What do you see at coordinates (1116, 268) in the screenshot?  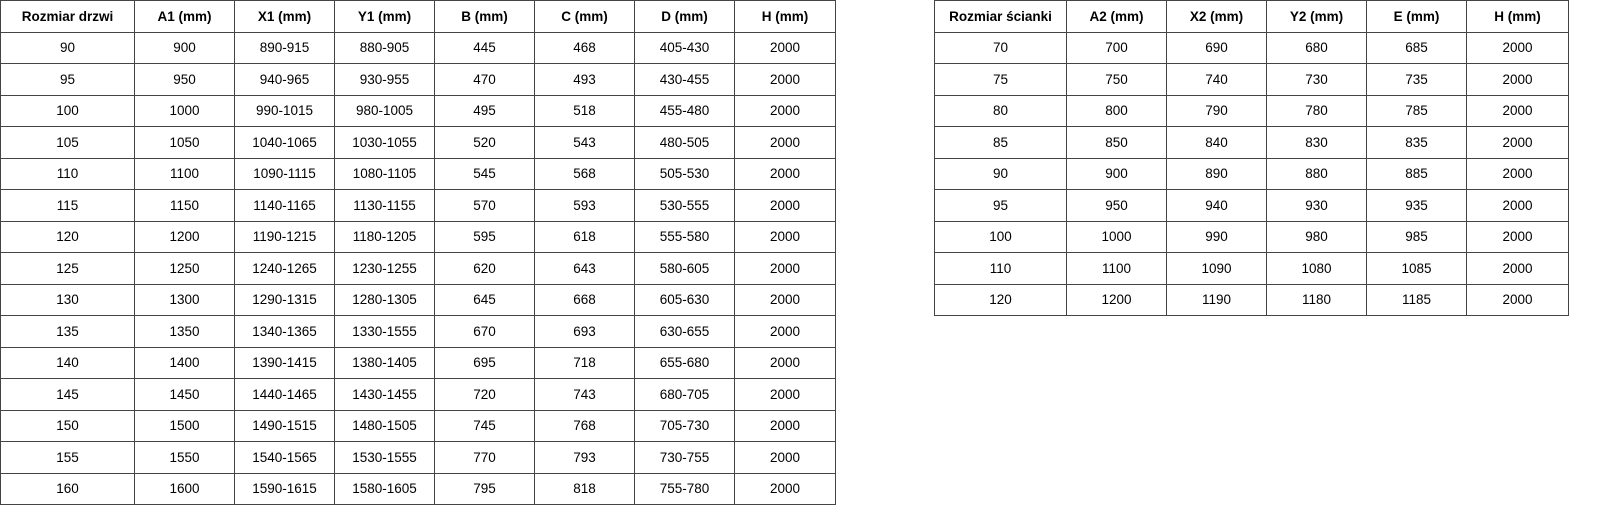 I see `table-cell: 1100` at bounding box center [1116, 268].